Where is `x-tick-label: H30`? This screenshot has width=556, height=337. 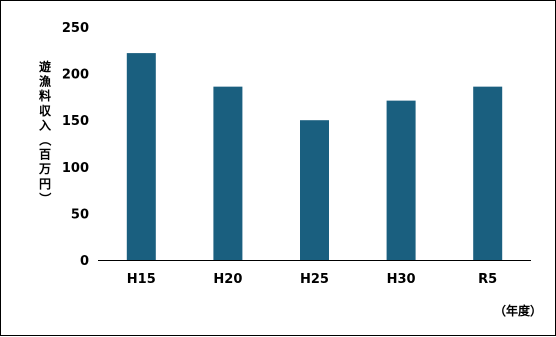 x-tick-label: H30 is located at coordinates (401, 279).